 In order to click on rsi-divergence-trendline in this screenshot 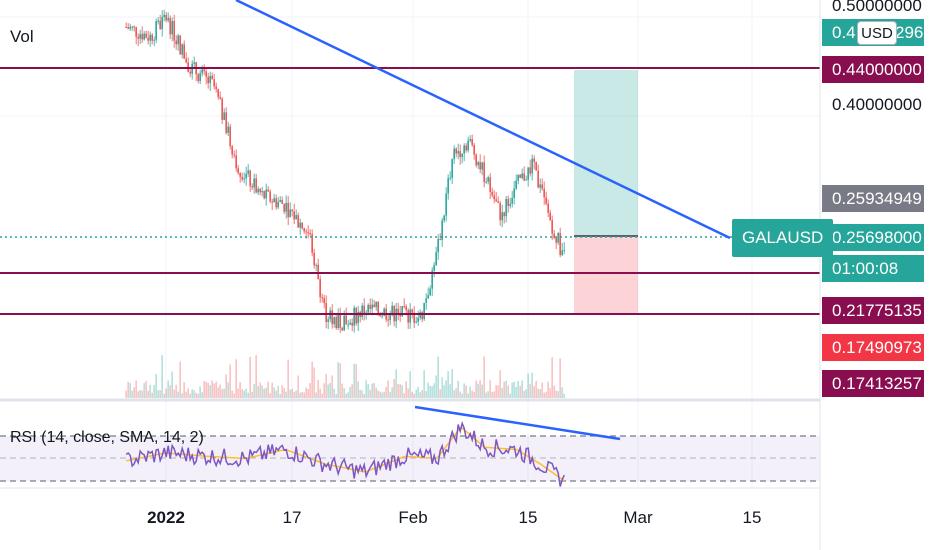, I will do `click(517, 423)`.